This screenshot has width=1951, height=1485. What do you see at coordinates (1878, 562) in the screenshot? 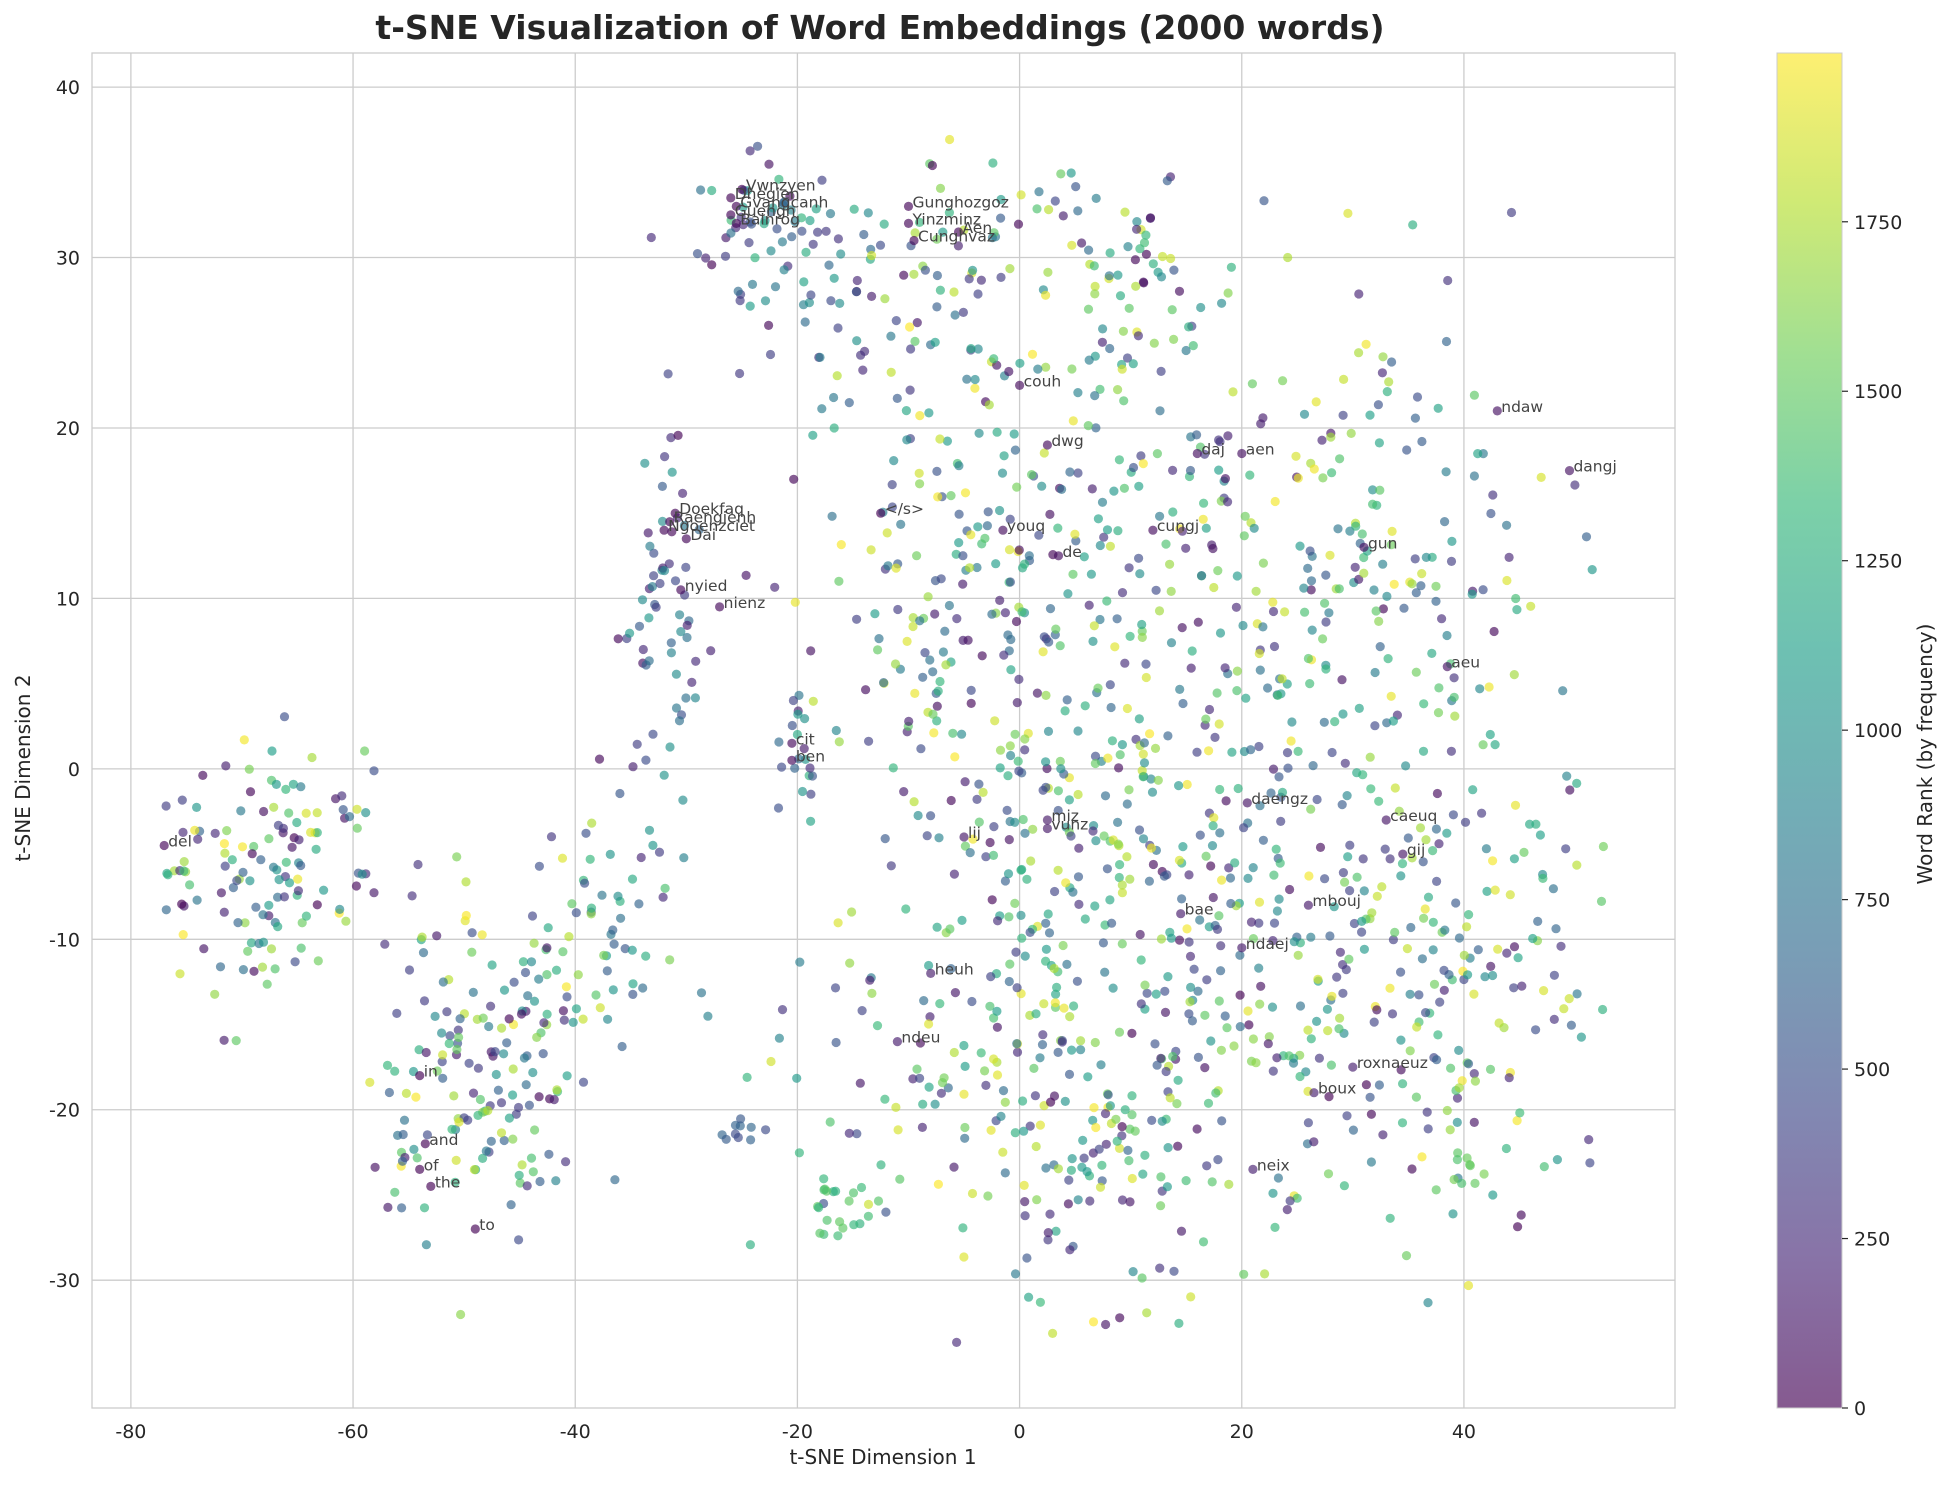
I see `colorbar-tick-label: 1250` at bounding box center [1878, 562].